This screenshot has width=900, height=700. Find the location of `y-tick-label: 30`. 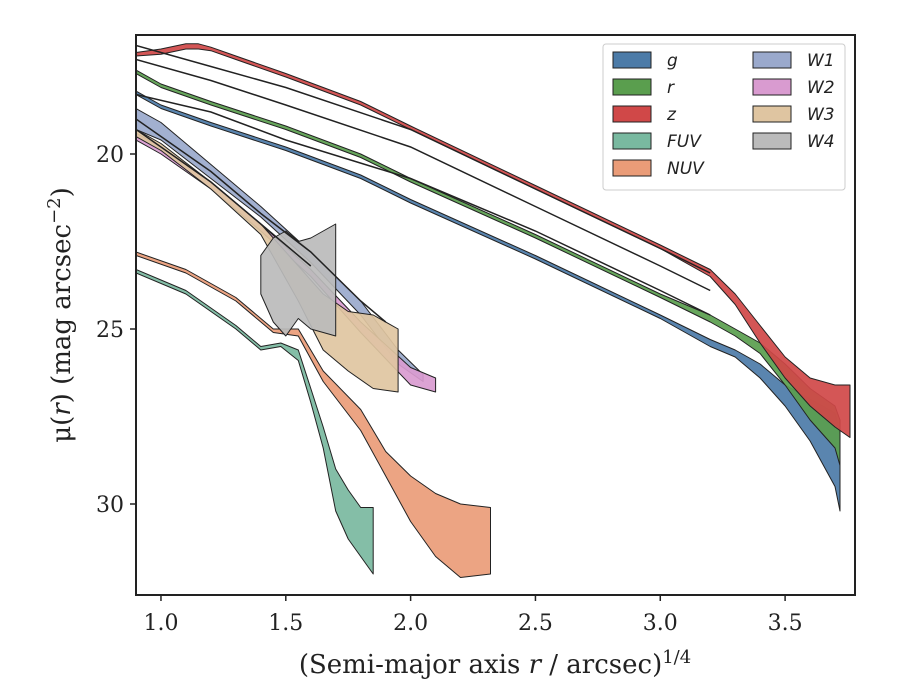

y-tick-label: 30 is located at coordinates (110, 505).